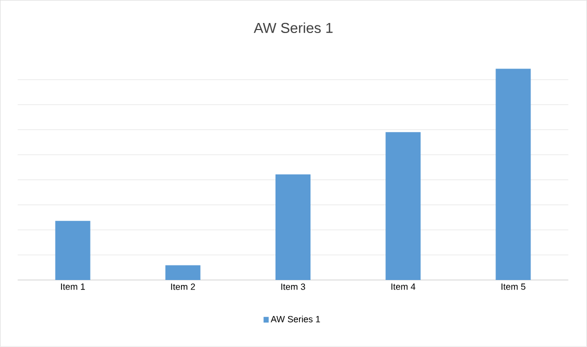 This screenshot has width=587, height=347. What do you see at coordinates (295, 319) in the screenshot?
I see `legend-label: AW Series 1` at bounding box center [295, 319].